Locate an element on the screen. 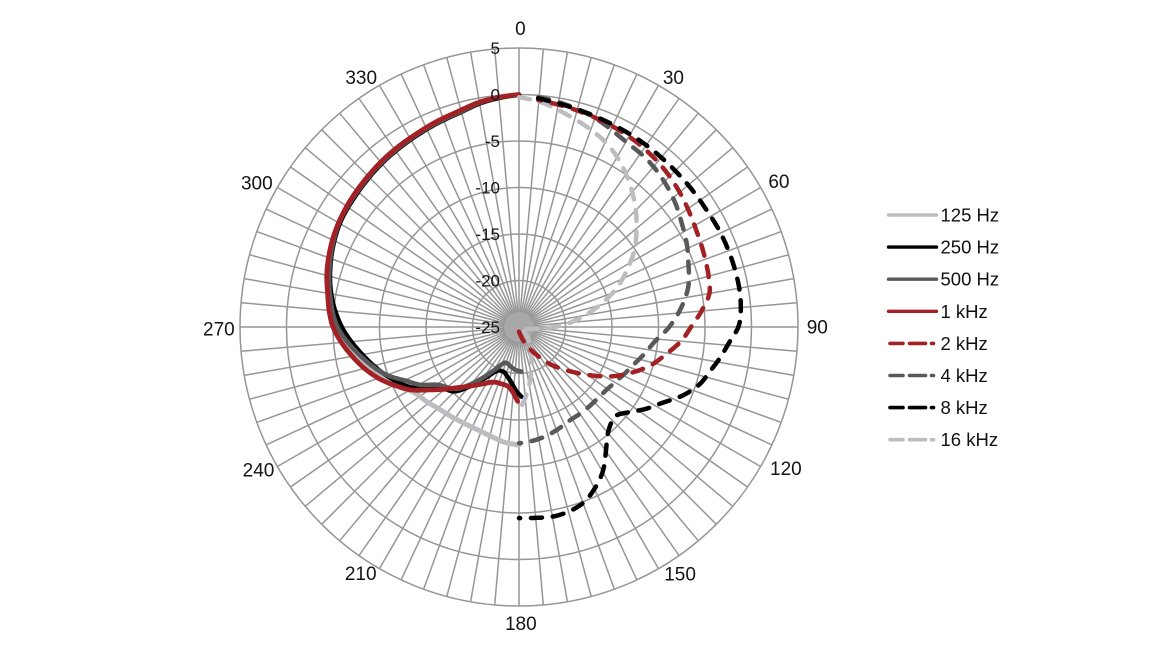 This screenshot has width=1174, height=672. svg-text: 30 is located at coordinates (673, 78).